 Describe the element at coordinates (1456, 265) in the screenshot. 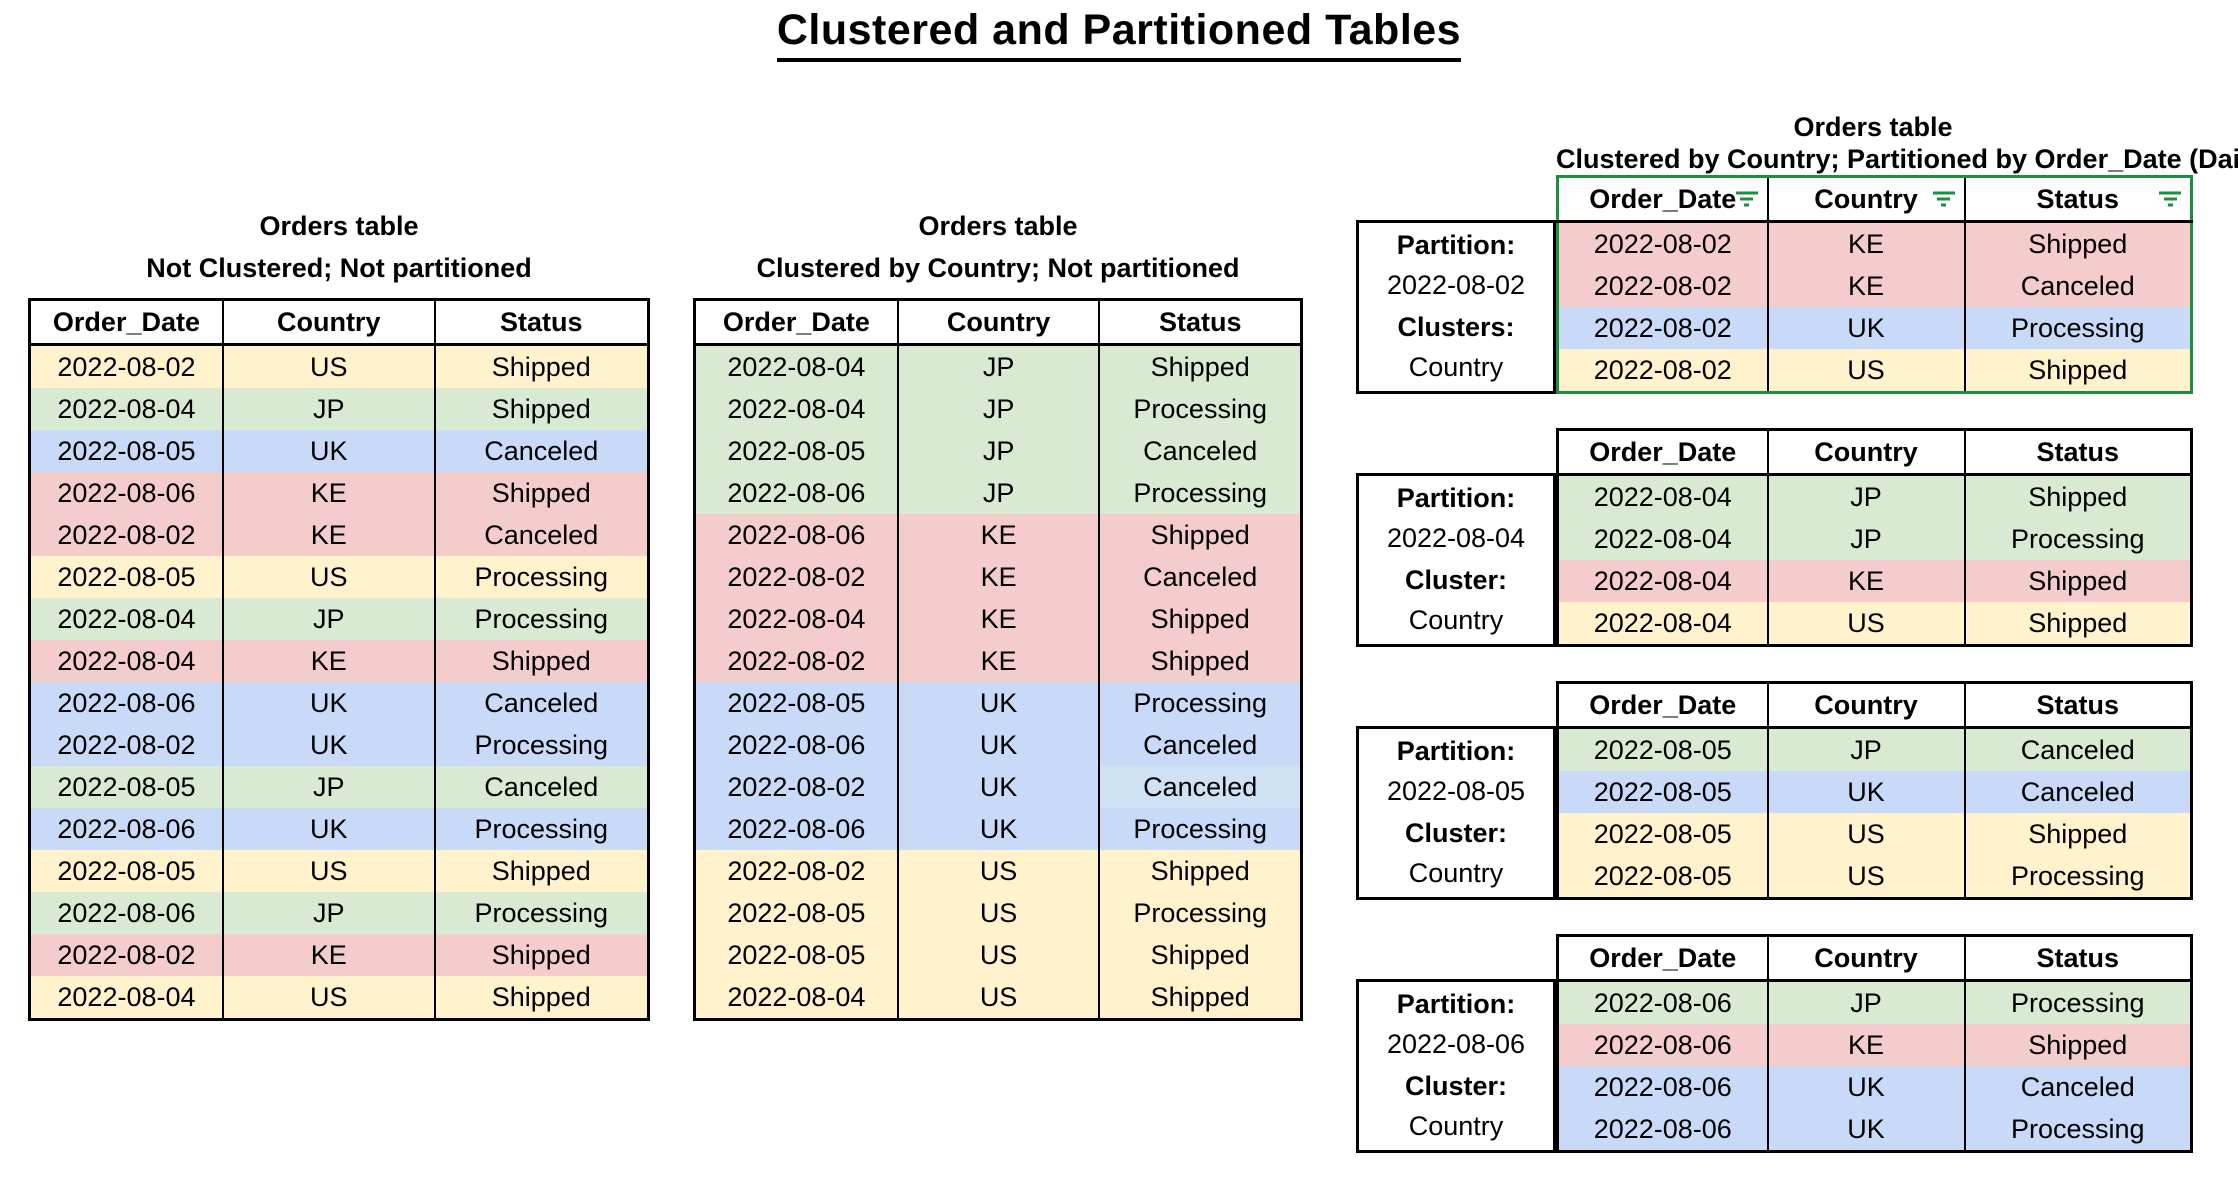

I see `partition-pair: Partition: 2022-08-02` at that location.